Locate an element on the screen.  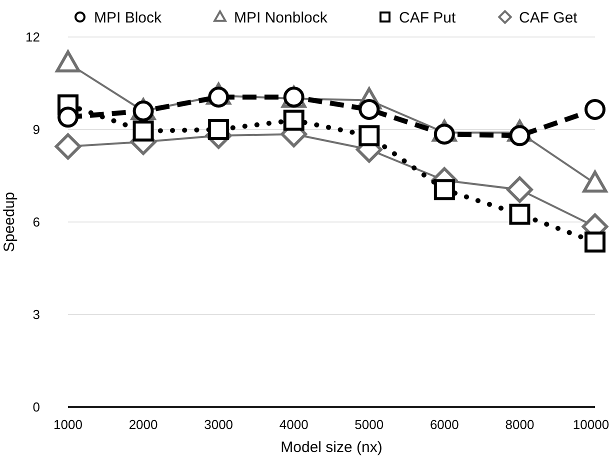
x-tick-label: 2000 is located at coordinates (143, 424).